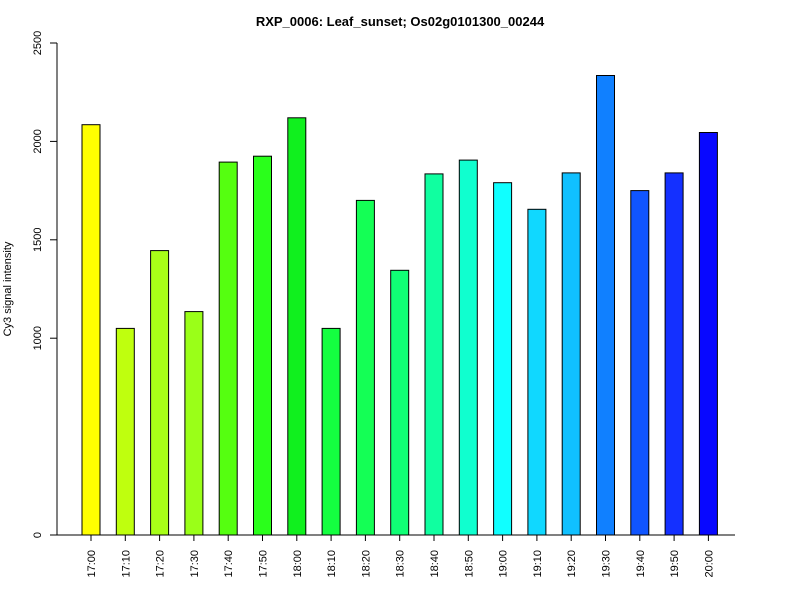  Describe the element at coordinates (332, 564) in the screenshot. I see `x-tick-label: 18:10` at that location.